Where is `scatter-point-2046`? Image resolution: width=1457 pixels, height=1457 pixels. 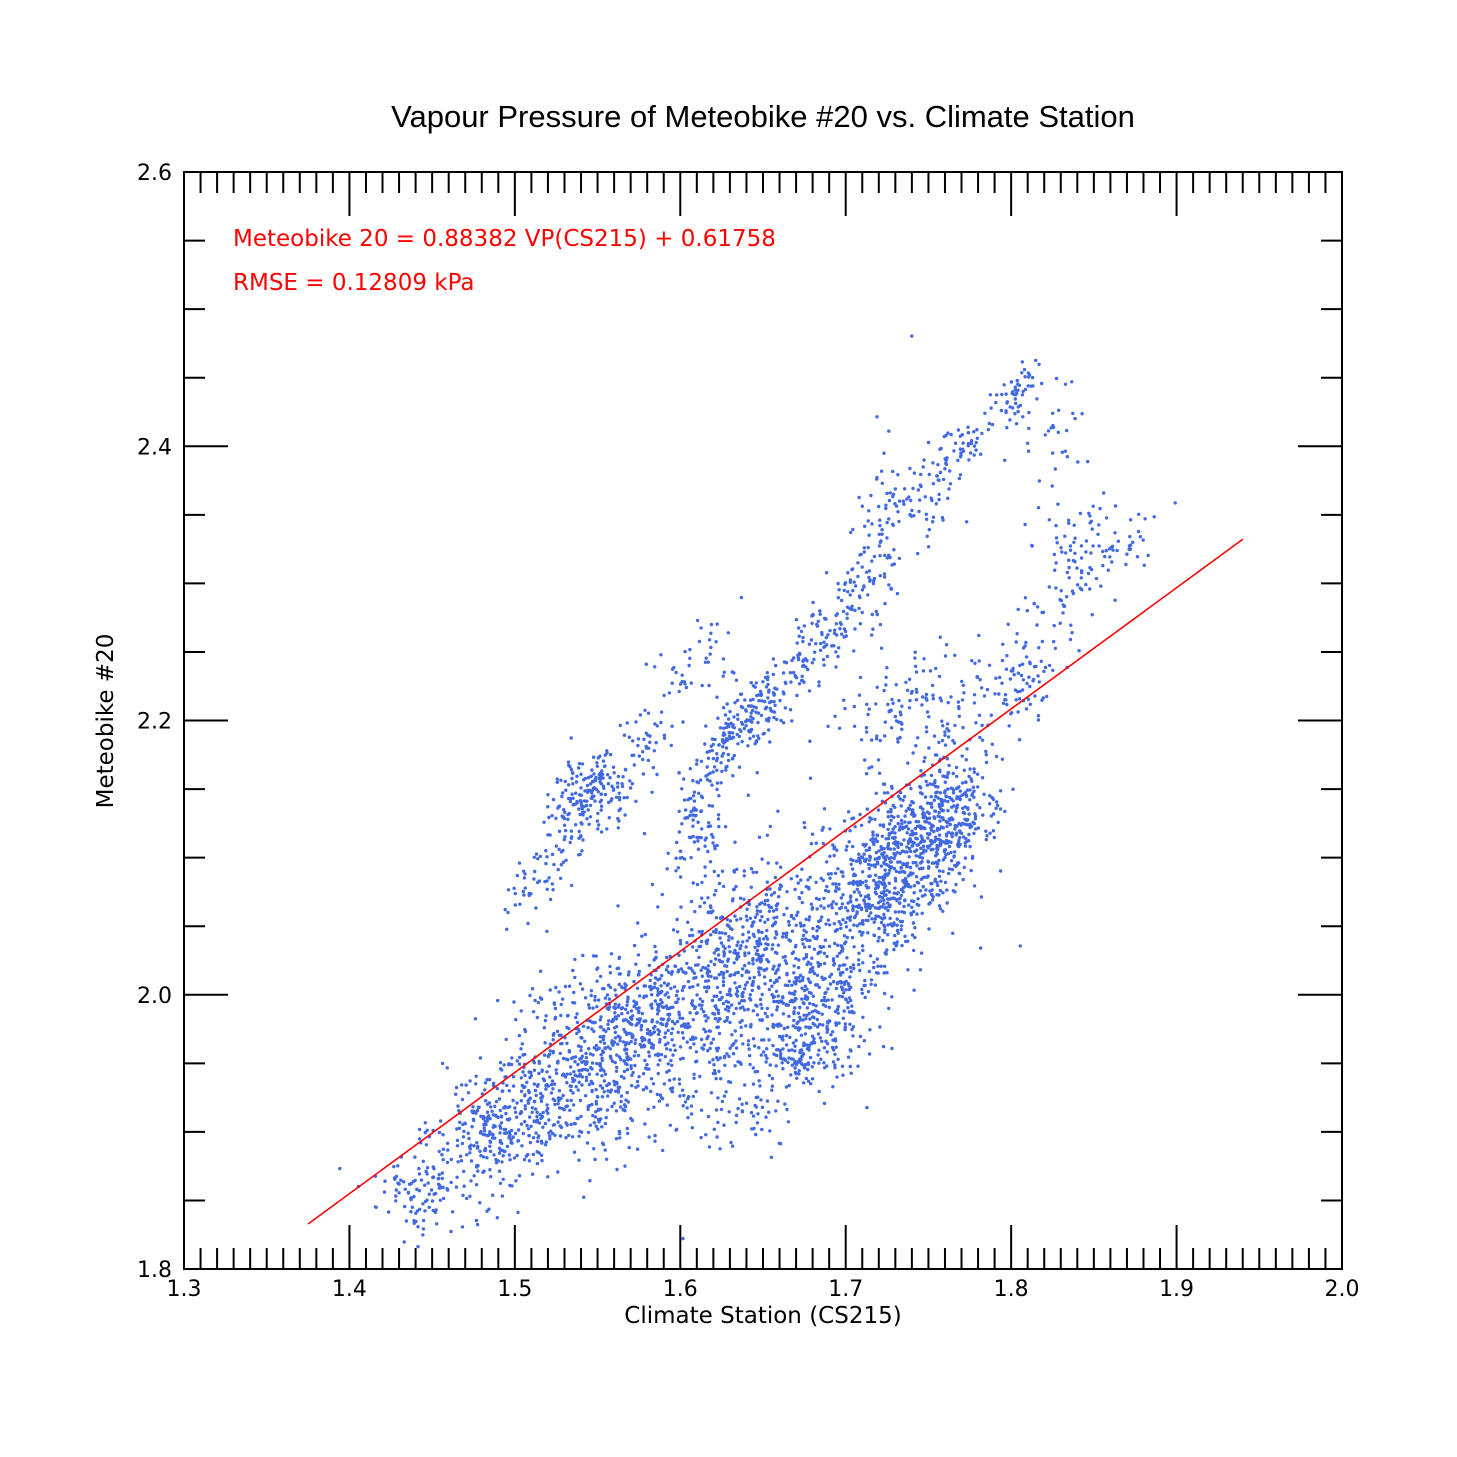
scatter-point-2046 is located at coordinates (849, 1012).